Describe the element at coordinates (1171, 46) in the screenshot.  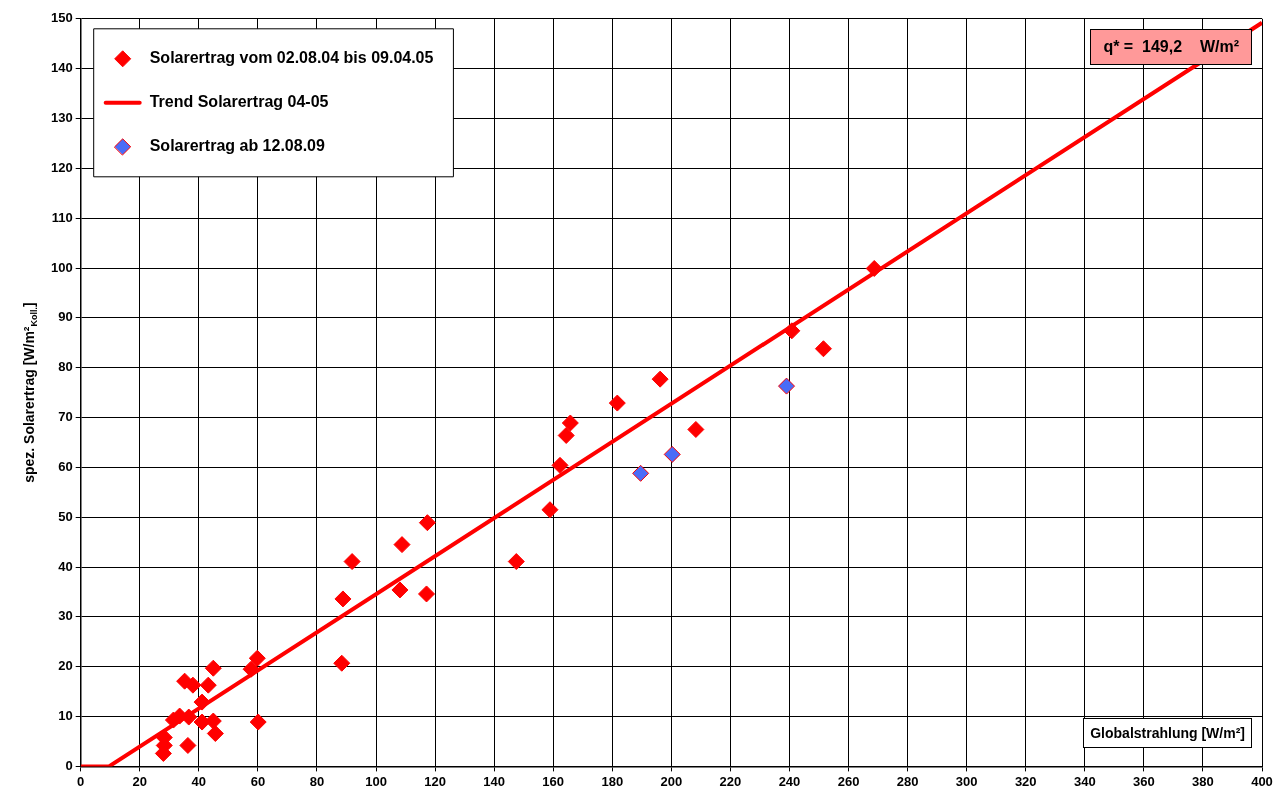
I see `annotation: q* = 149,2 W/m²` at that location.